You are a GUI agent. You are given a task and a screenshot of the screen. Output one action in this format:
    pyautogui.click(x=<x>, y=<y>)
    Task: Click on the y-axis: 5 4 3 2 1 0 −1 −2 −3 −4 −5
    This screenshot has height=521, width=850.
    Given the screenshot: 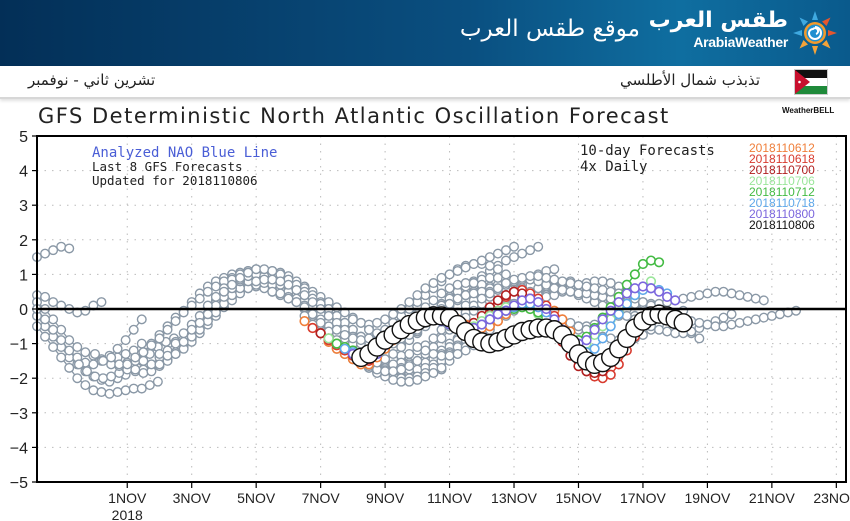 What is the action you would take?
    pyautogui.click(x=23, y=310)
    